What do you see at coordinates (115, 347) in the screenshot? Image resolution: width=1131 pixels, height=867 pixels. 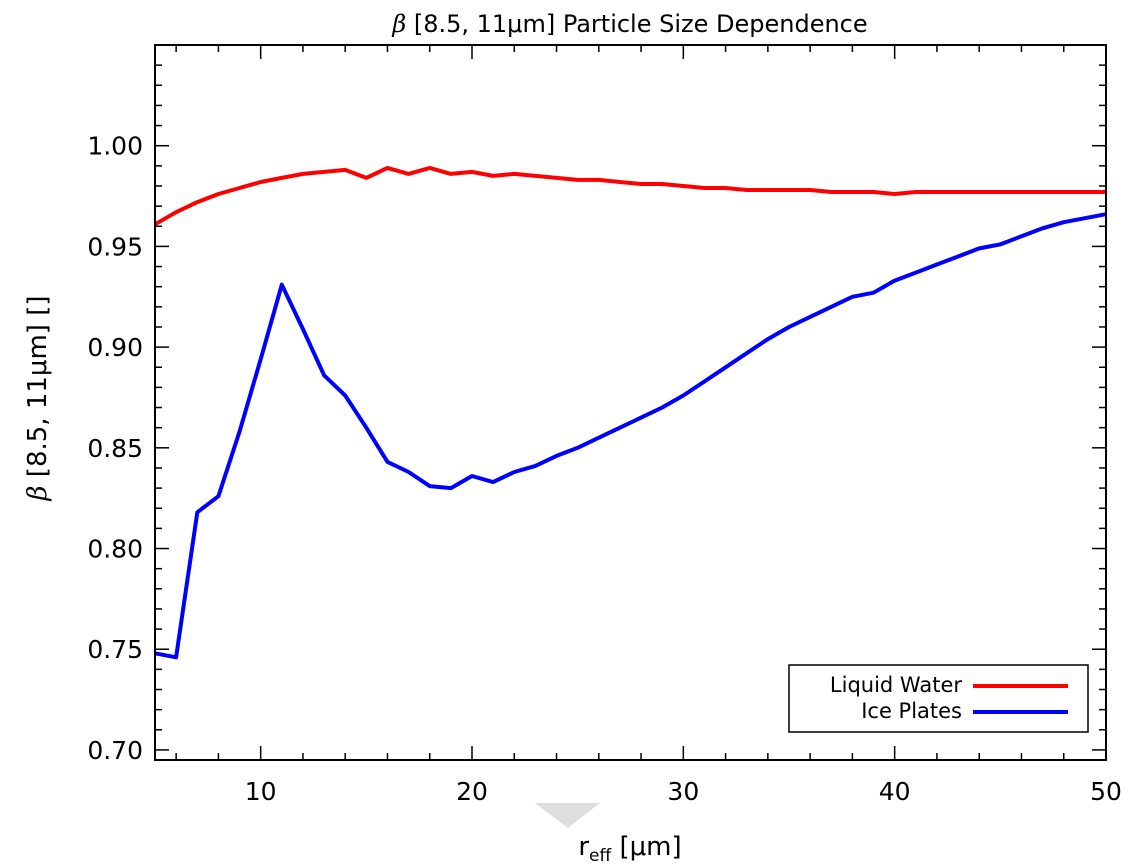 I see `y-tick-label: 0.90` at bounding box center [115, 347].